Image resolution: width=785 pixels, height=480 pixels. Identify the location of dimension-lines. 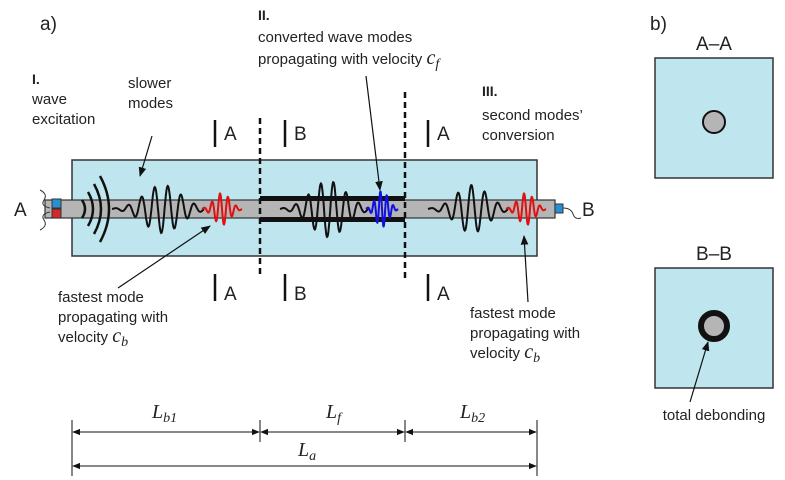
(304, 448).